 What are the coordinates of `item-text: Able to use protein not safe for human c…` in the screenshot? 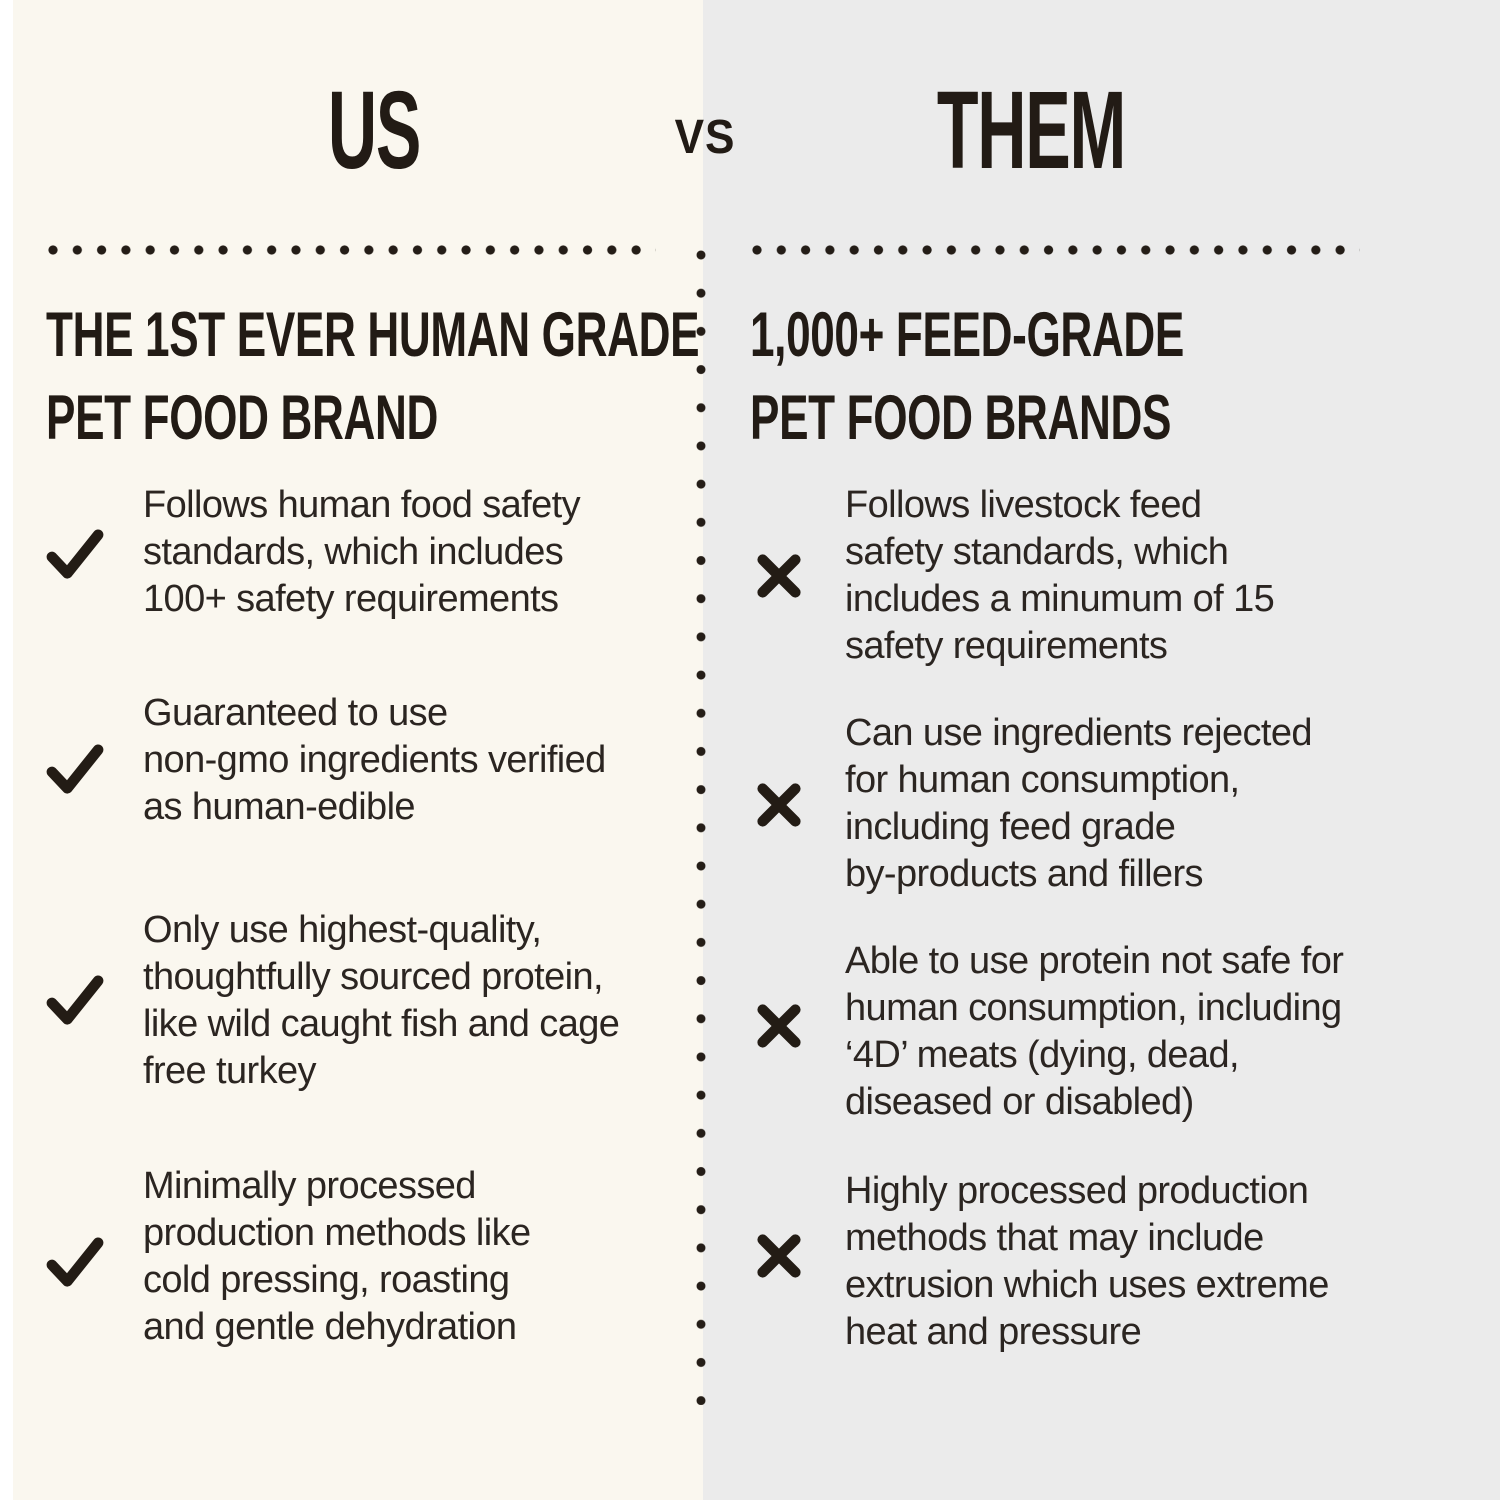 It's located at (1094, 1031).